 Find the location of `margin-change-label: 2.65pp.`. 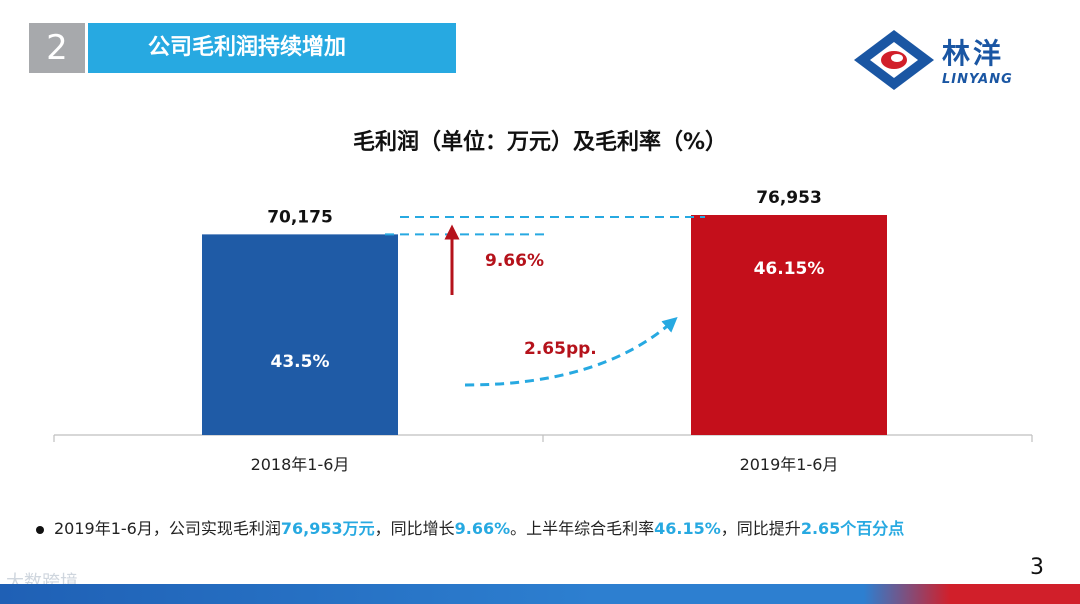

margin-change-label: 2.65pp. is located at coordinates (560, 349).